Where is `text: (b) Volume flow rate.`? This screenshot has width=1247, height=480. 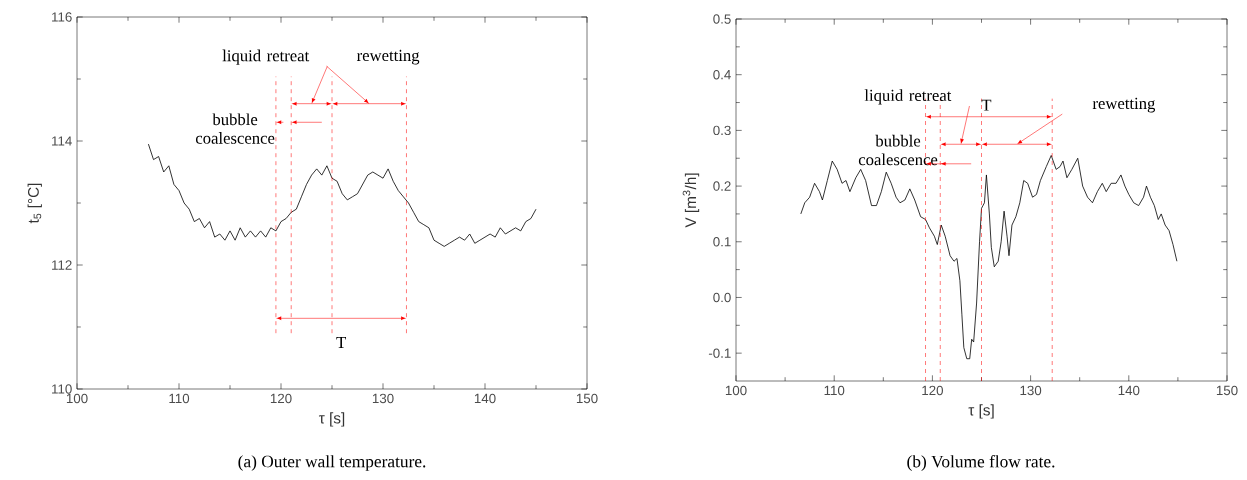 text: (b) Volume flow rate. is located at coordinates (981, 463).